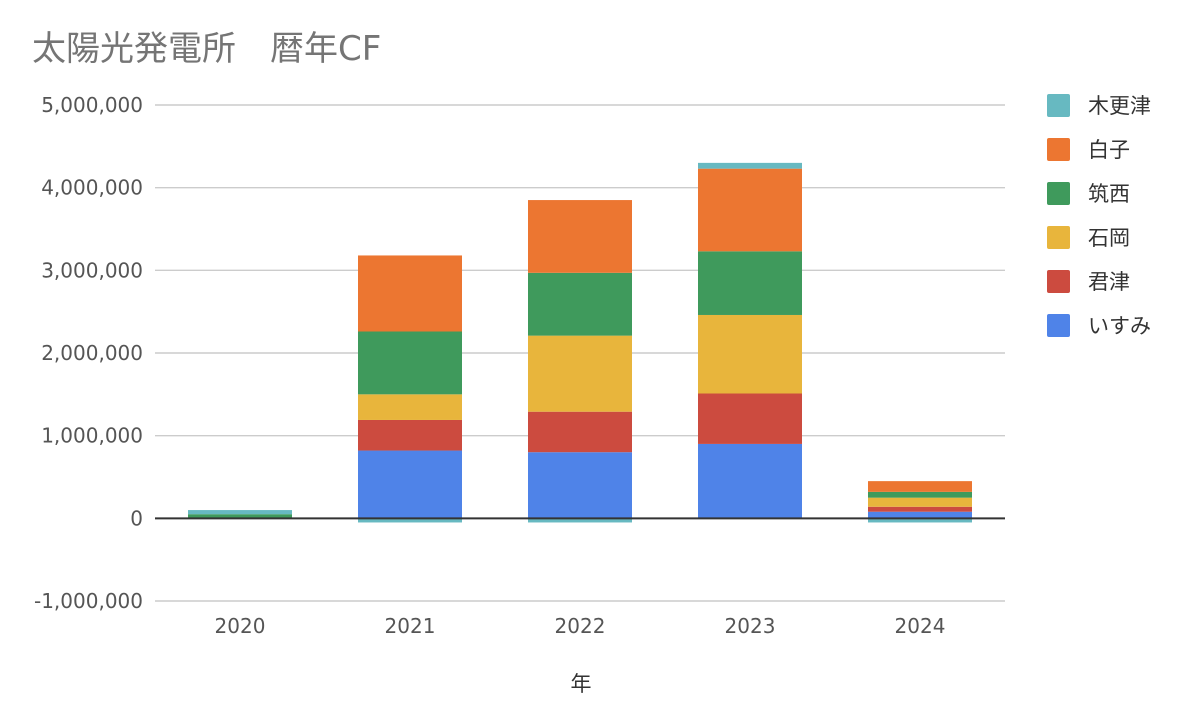  I want to click on legend-item: 君津, so click(1088, 282).